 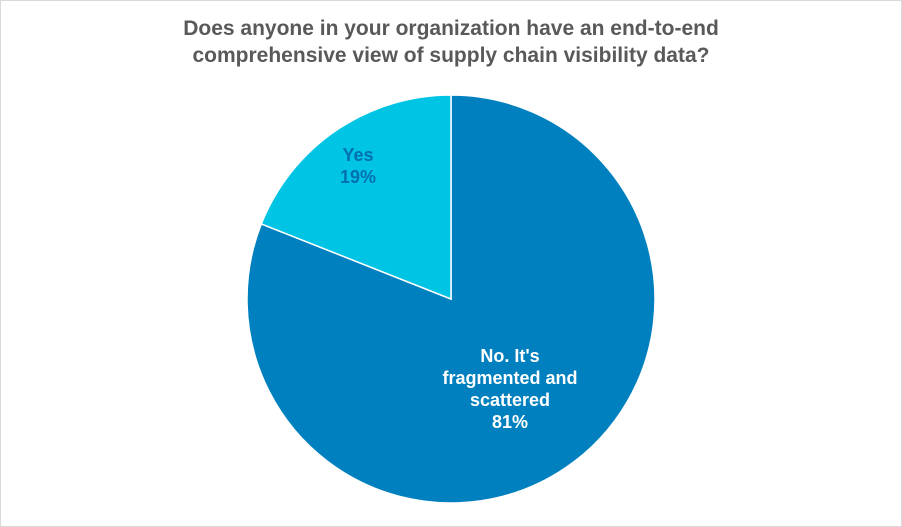 I want to click on data-label-name: Yes, so click(x=357, y=155).